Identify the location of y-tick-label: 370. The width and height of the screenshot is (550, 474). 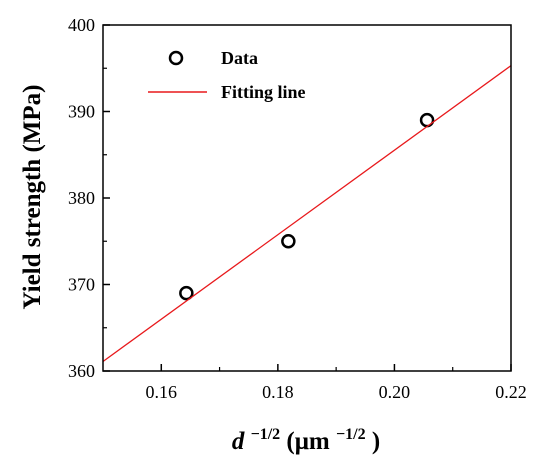
(81, 285).